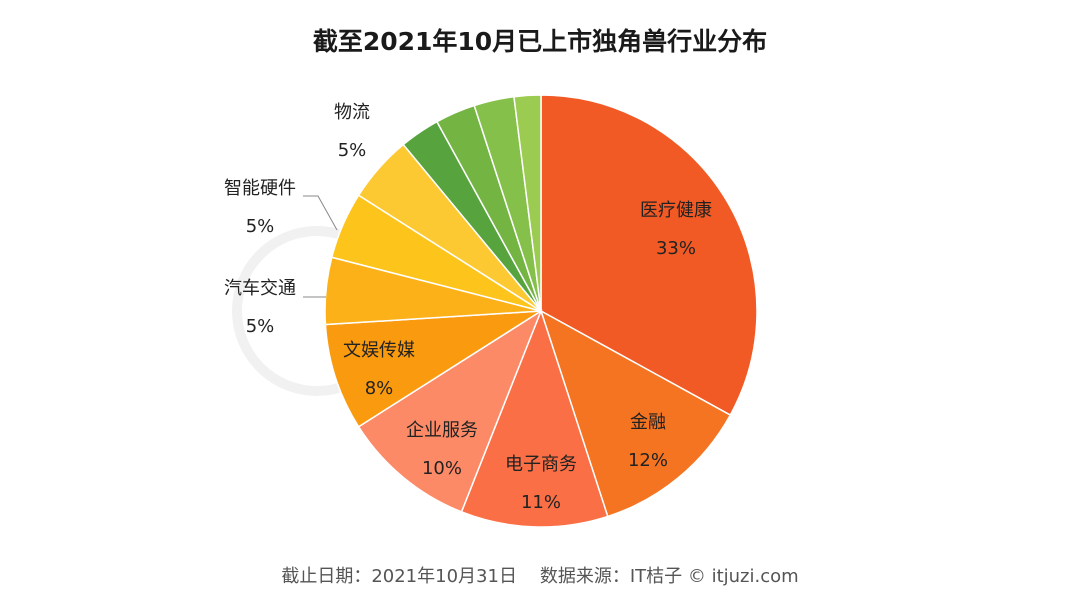  What do you see at coordinates (442, 468) in the screenshot?
I see `slice-label-percent: 10%` at bounding box center [442, 468].